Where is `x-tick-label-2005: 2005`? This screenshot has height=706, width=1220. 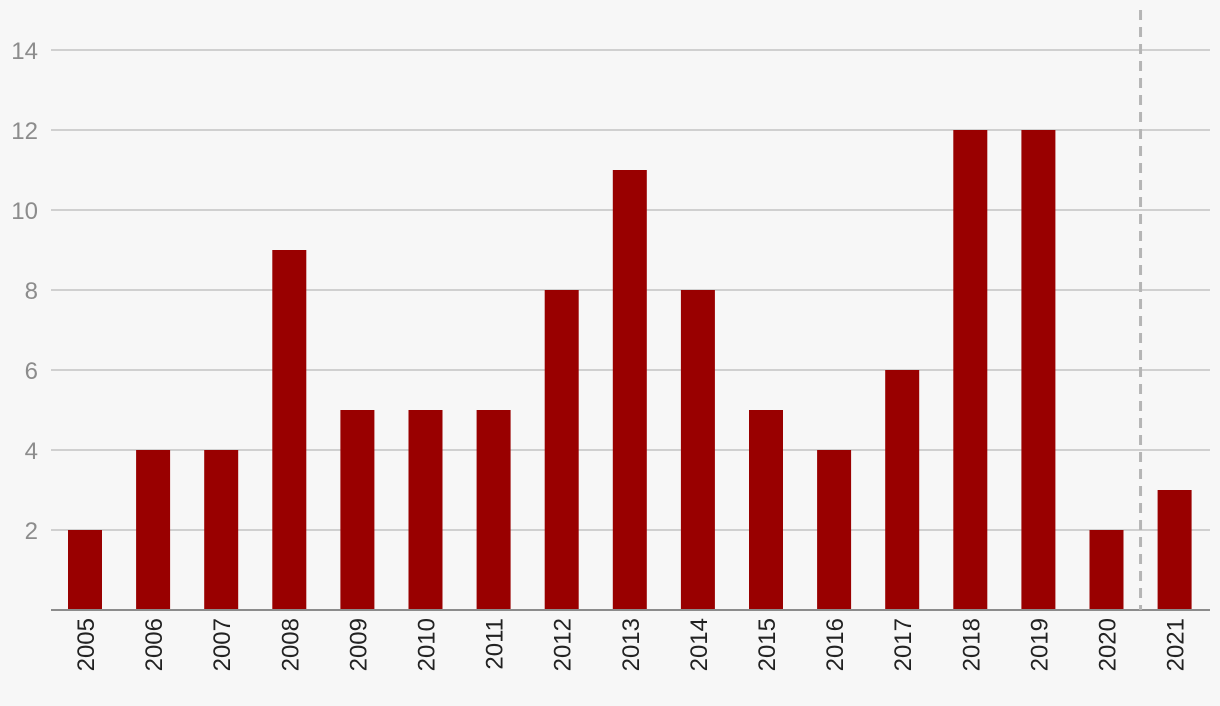
x-tick-label-2005: 2005 is located at coordinates (86, 644).